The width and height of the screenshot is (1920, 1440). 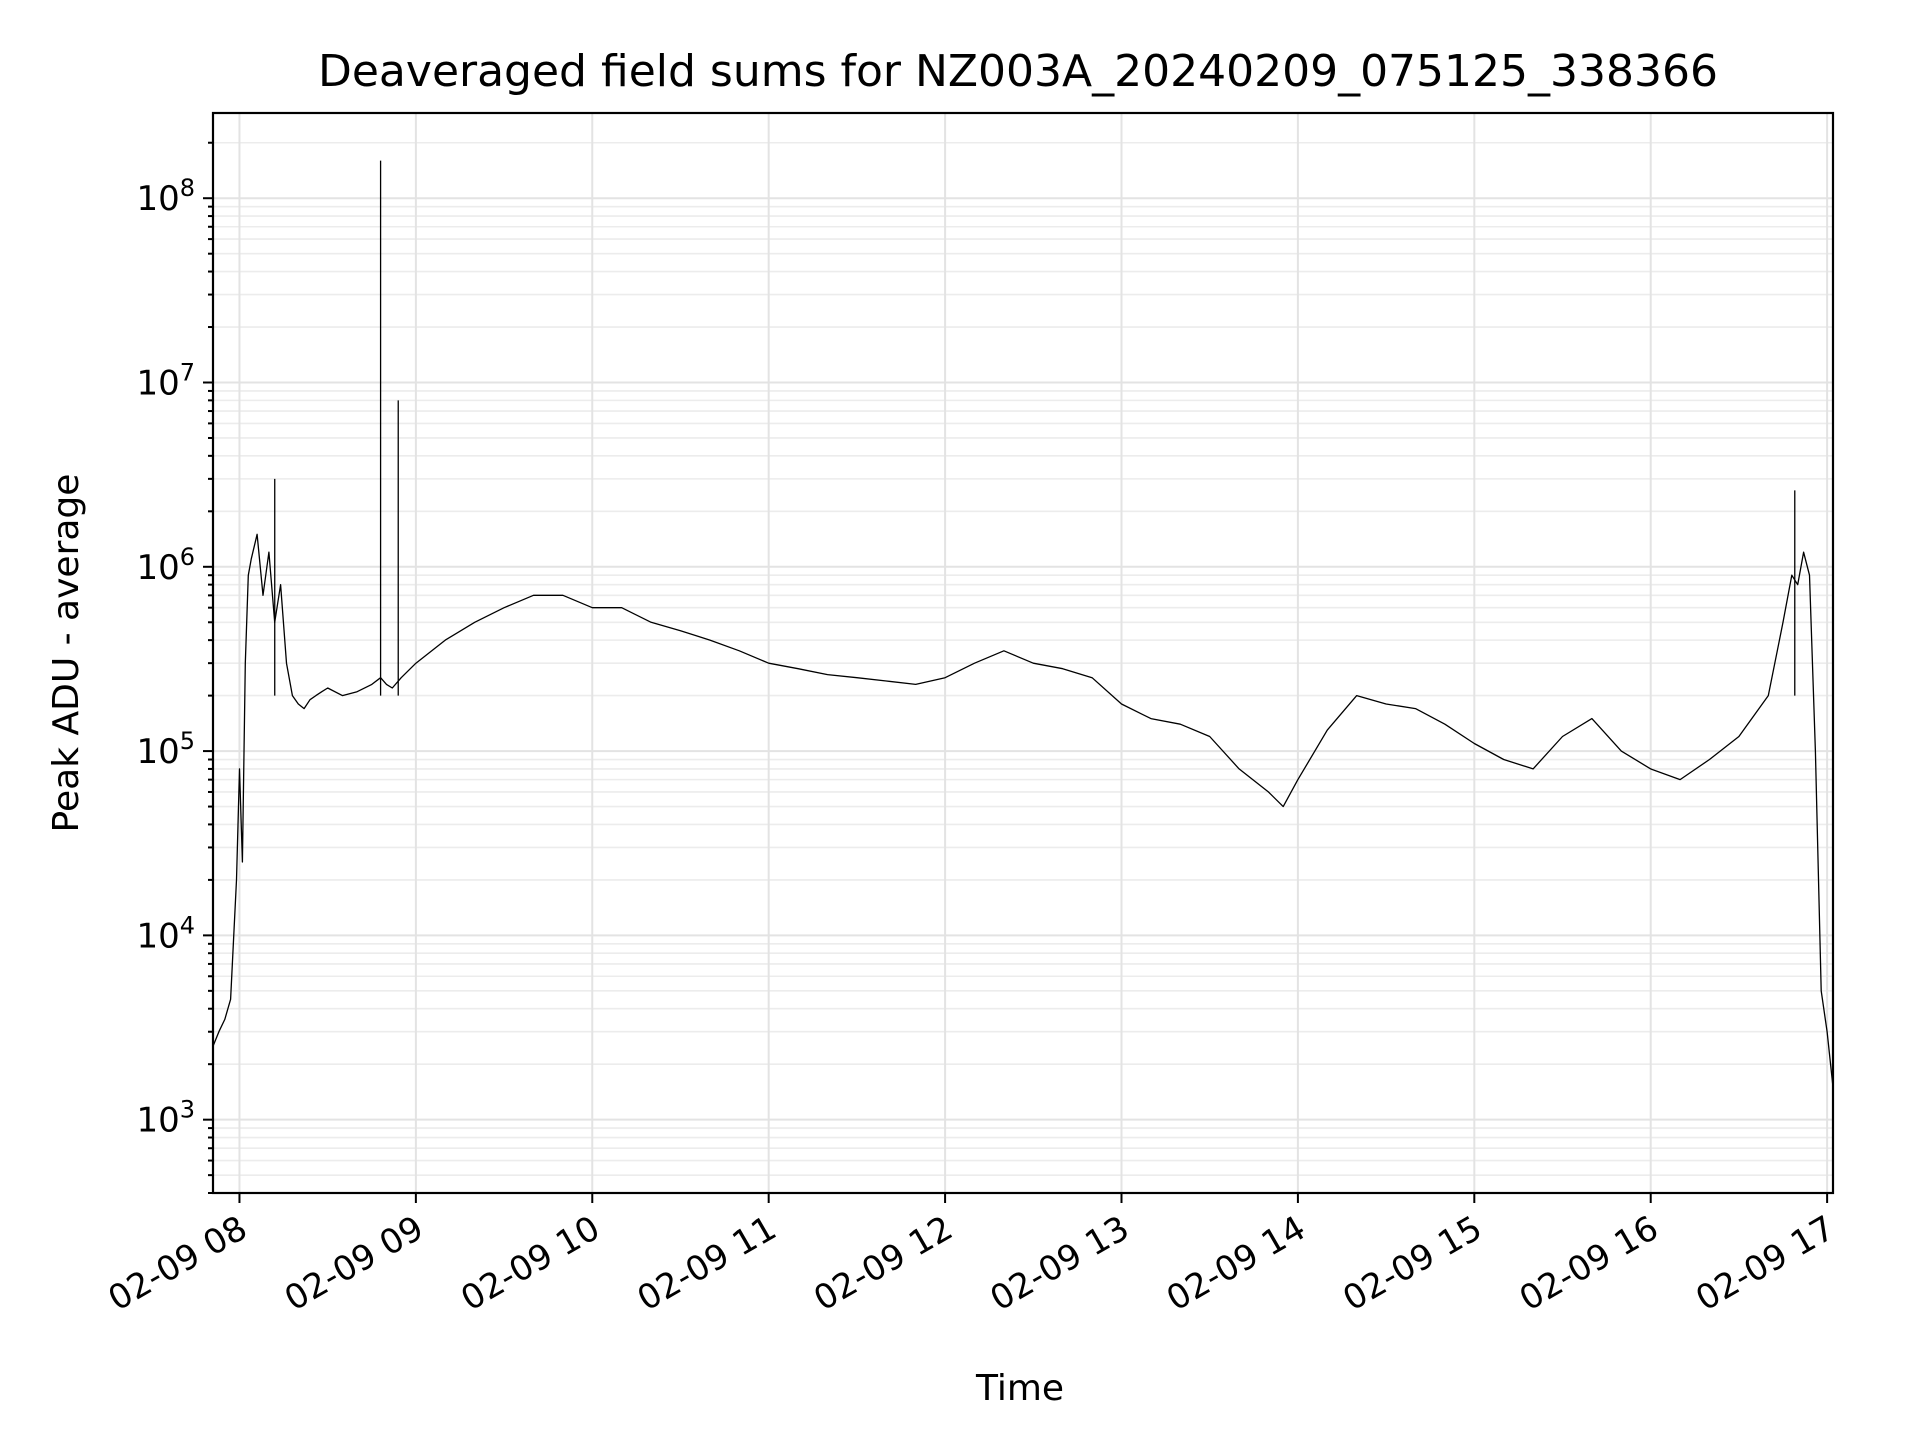 What do you see at coordinates (1589, 1263) in the screenshot?
I see `x-tick-label: 02-09 16` at bounding box center [1589, 1263].